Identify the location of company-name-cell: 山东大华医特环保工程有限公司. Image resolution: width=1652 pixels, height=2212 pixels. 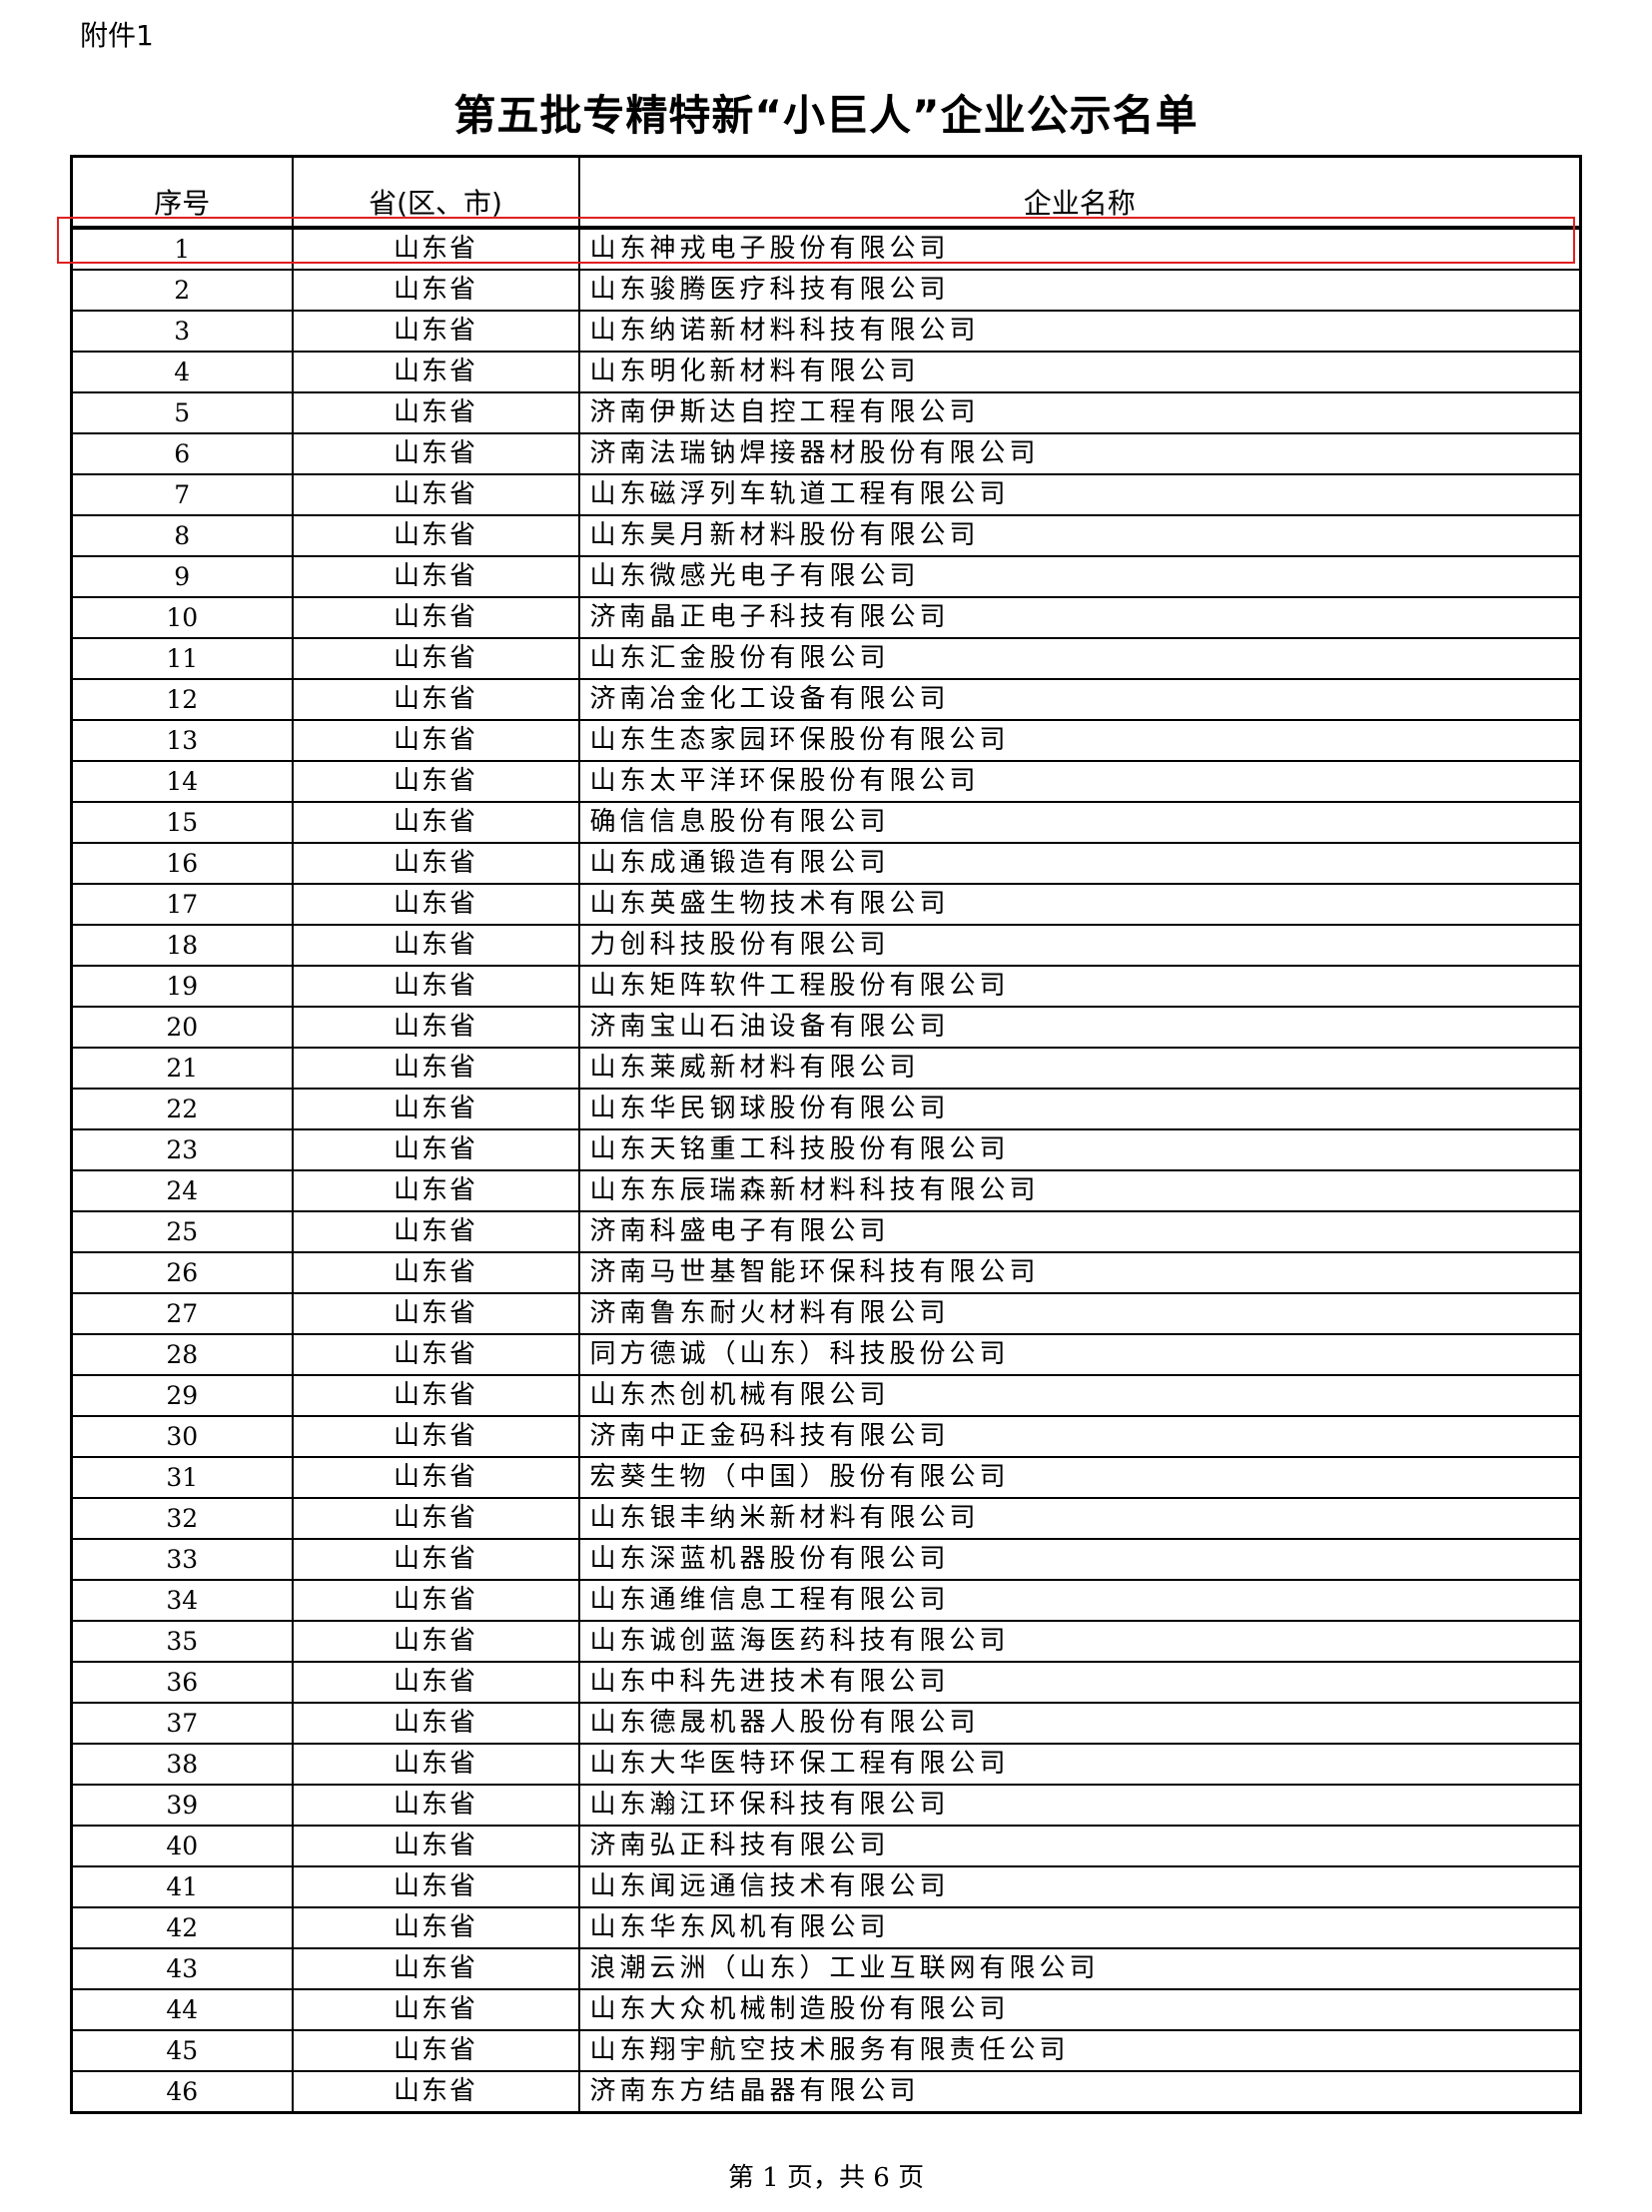
(1079, 1764).